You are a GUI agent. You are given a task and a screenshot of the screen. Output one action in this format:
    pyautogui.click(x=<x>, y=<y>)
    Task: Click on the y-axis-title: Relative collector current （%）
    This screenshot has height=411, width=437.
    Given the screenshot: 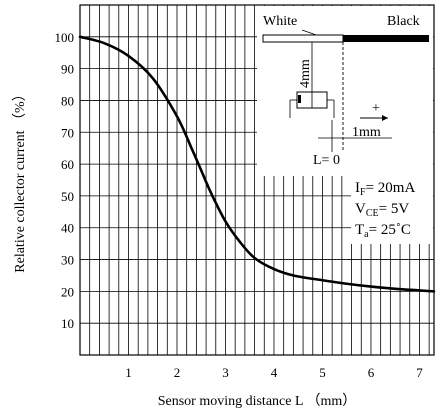 What is the action you would take?
    pyautogui.click(x=20, y=179)
    